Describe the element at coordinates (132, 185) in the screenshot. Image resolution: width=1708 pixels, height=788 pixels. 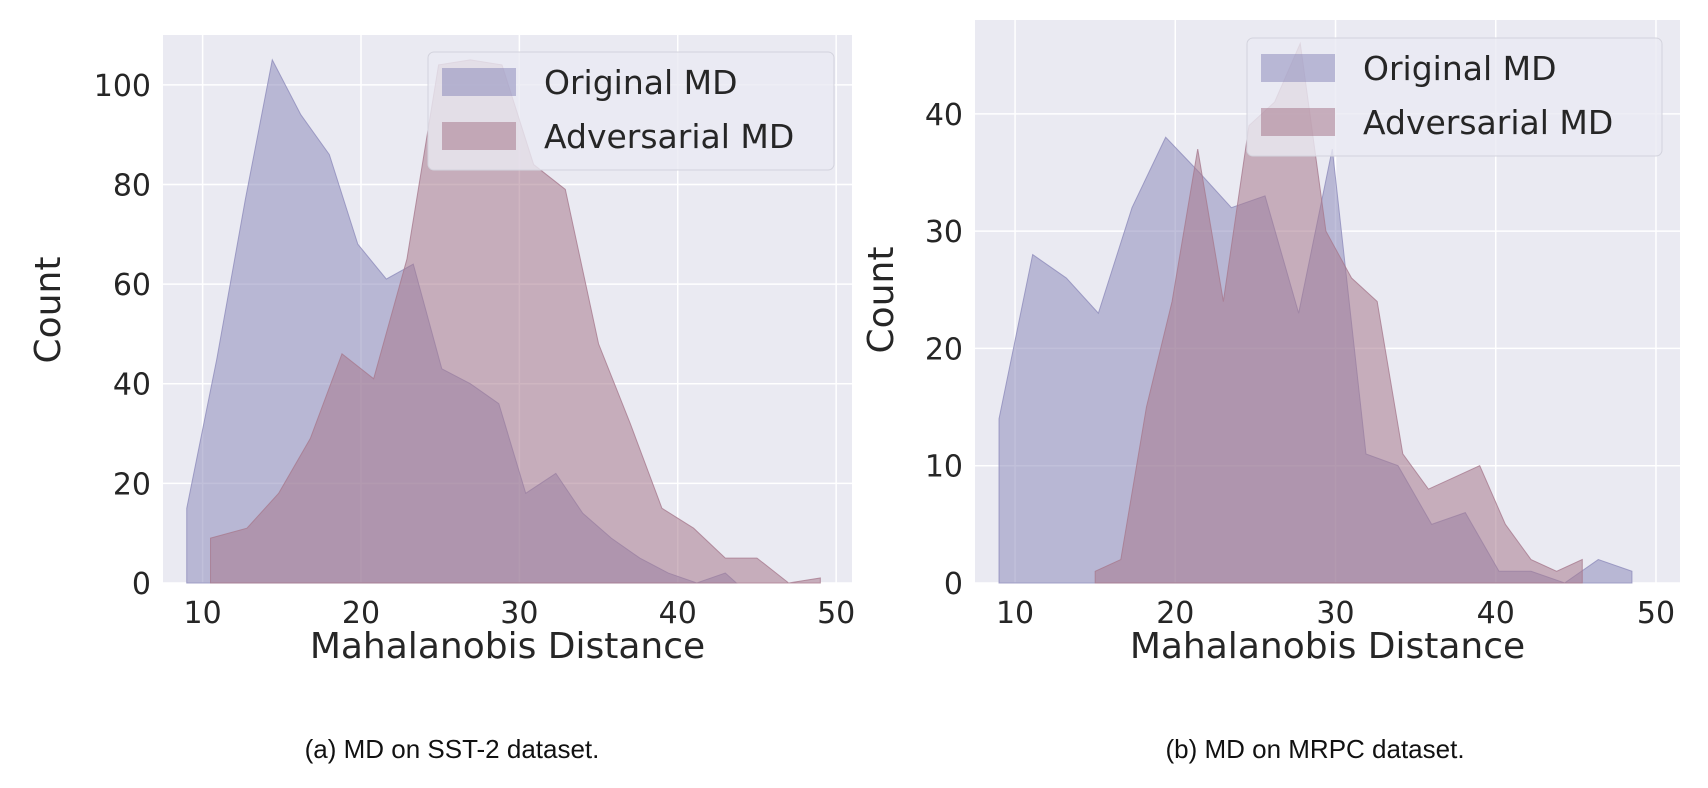
I see `y-tick-label: 80` at that location.